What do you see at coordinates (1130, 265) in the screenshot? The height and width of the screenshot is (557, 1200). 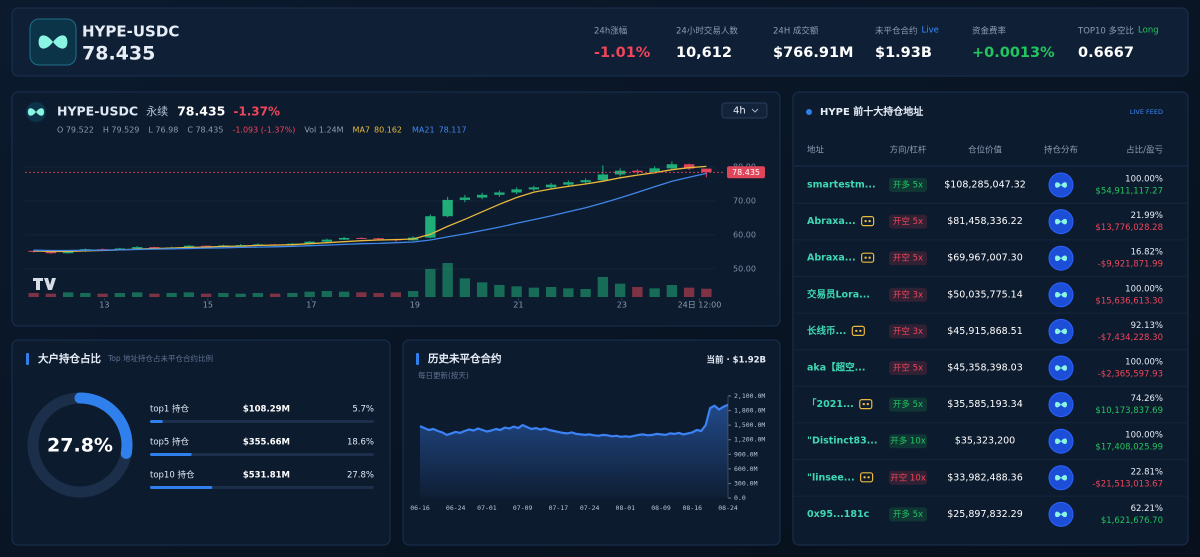 I see `pnl: -$9,921,871.99` at bounding box center [1130, 265].